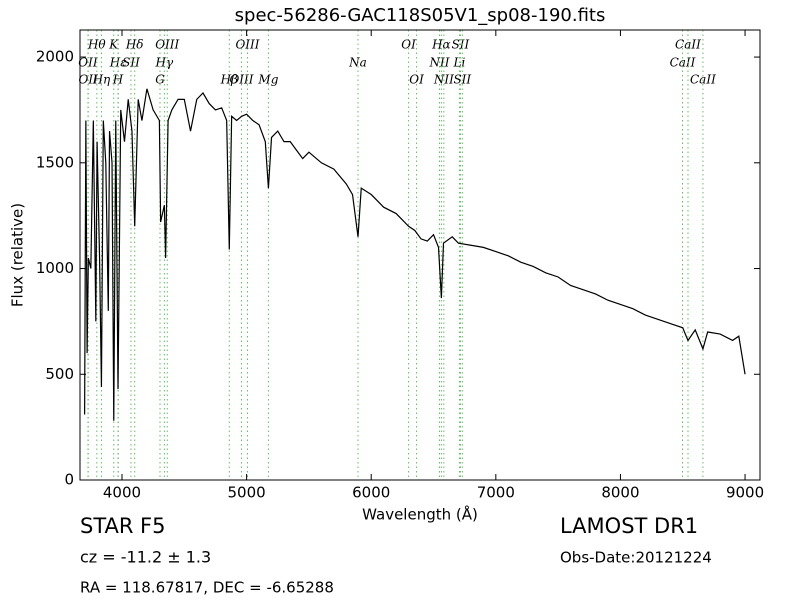  I want to click on line-label: OII, so click(89, 80).